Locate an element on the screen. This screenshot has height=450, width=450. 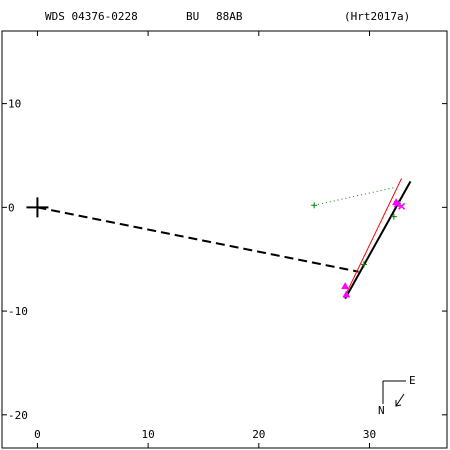
compass-north-label: N is located at coordinates (381, 410).